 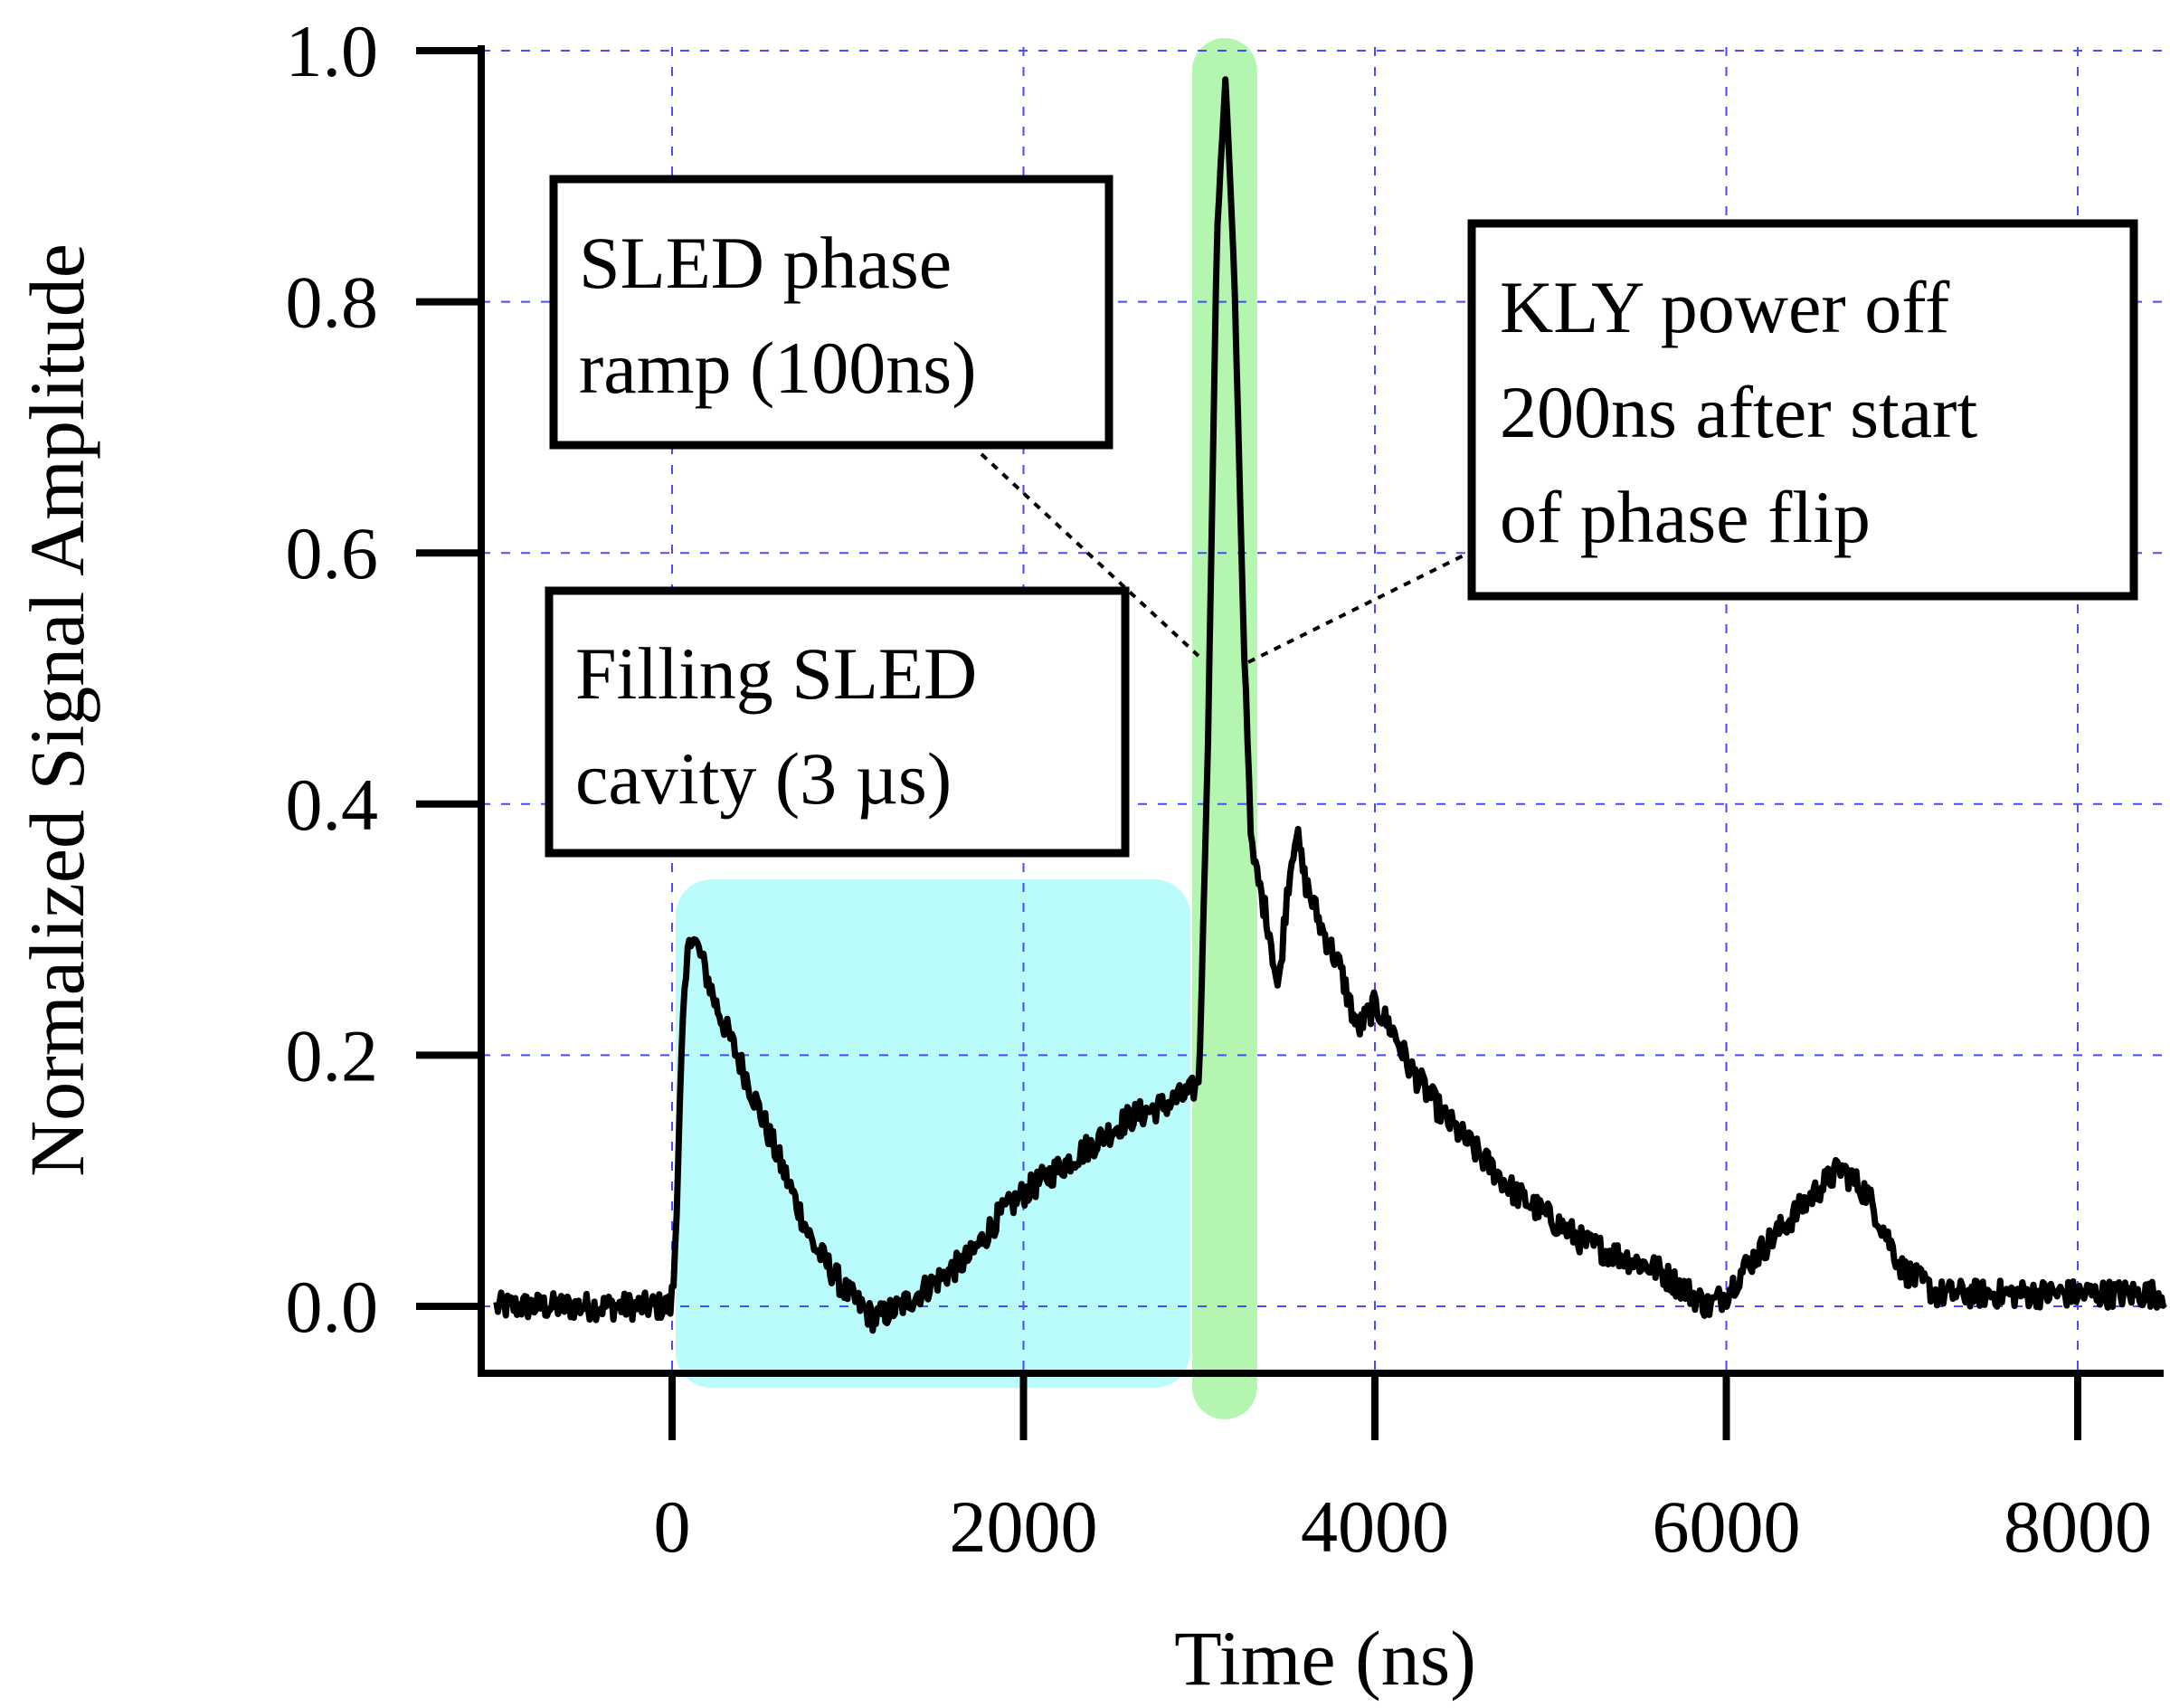 I want to click on leader-line-kly, so click(x=1357, y=608).